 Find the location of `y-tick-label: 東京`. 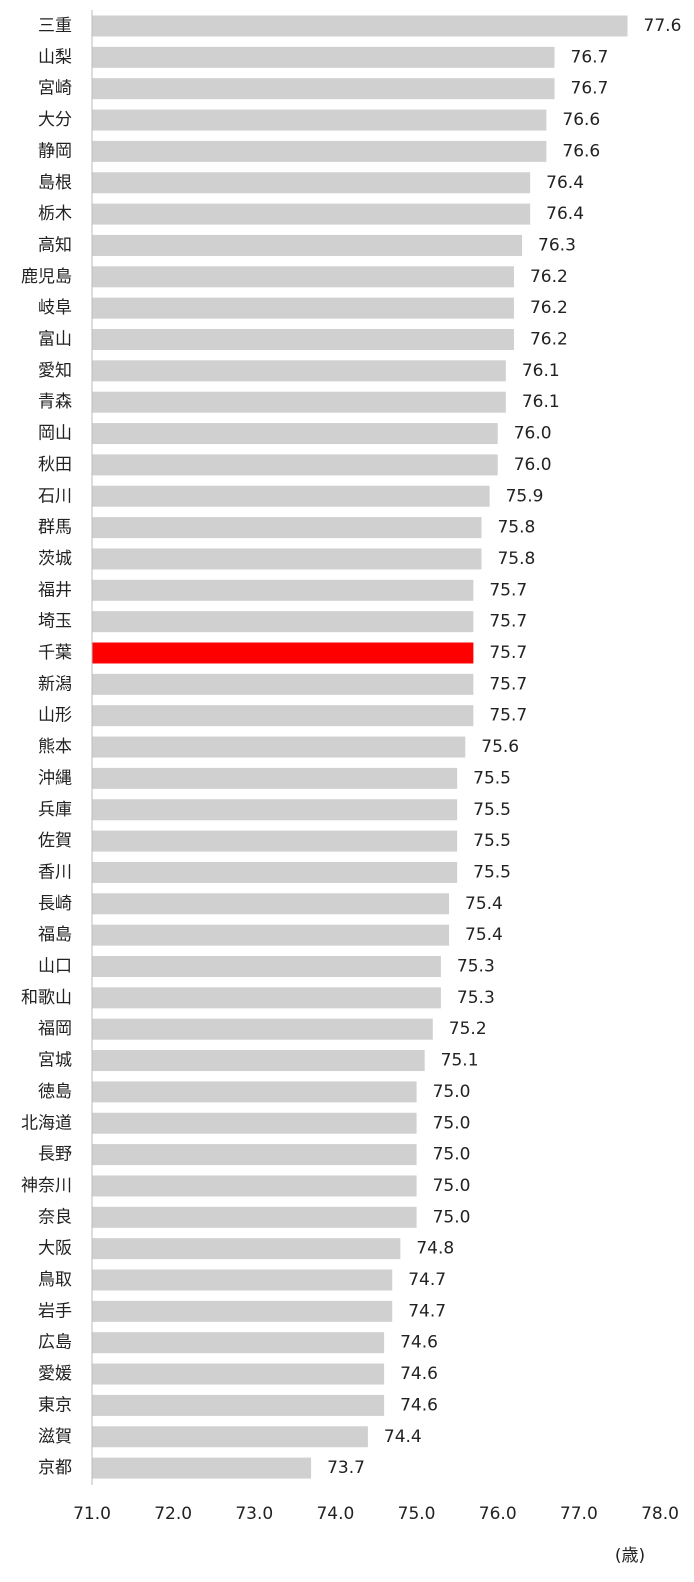

y-tick-label: 東京 is located at coordinates (55, 1405).